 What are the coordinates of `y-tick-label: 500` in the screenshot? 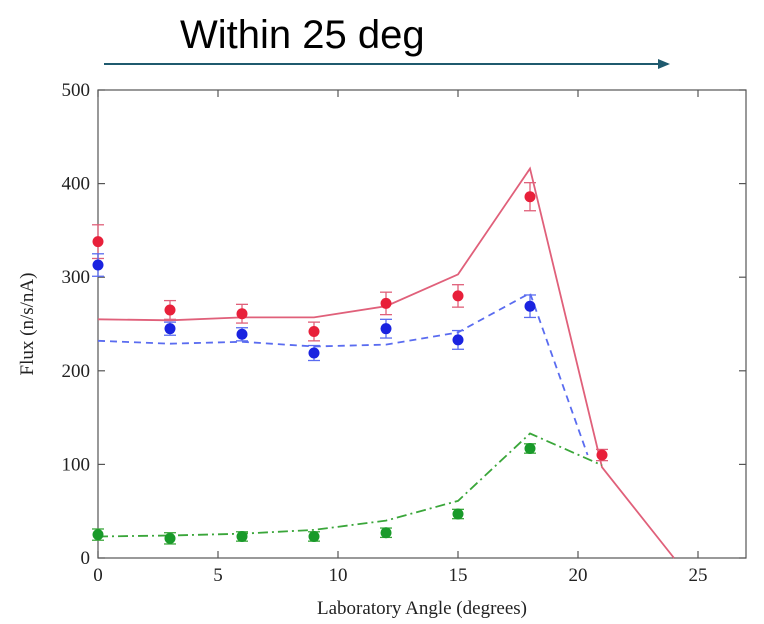 It's located at (76, 90).